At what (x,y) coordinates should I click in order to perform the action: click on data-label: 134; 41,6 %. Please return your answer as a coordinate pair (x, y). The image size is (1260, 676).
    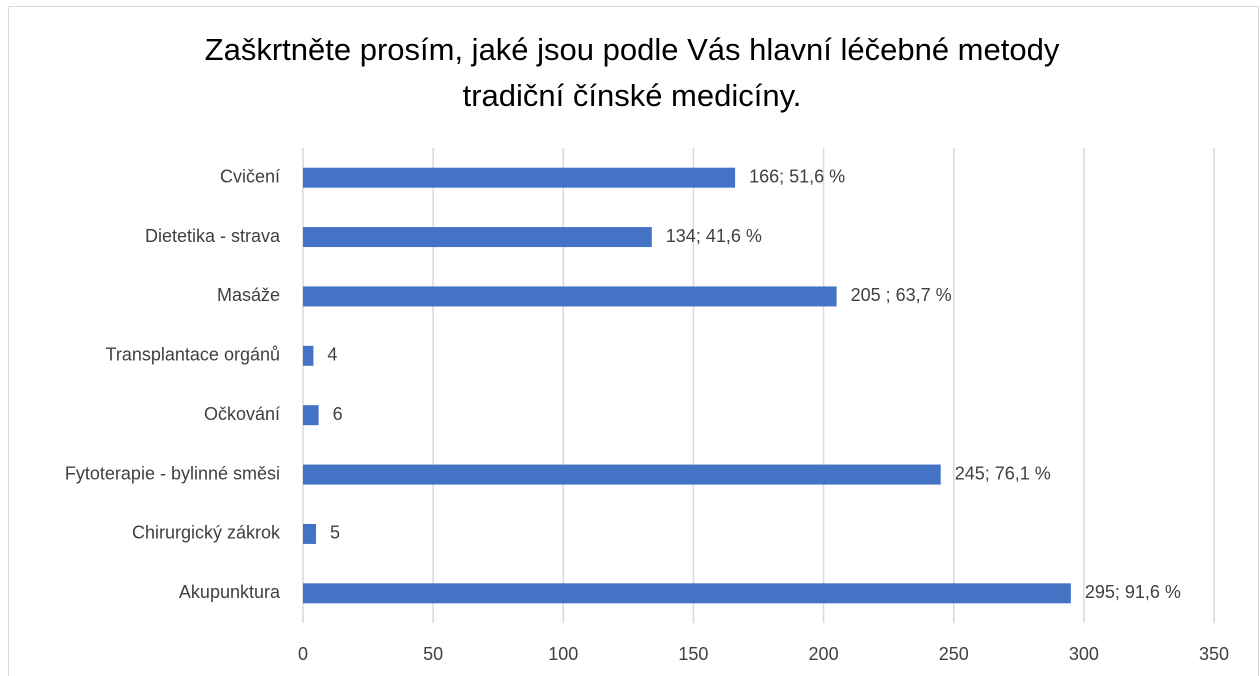
    Looking at the image, I should click on (714, 236).